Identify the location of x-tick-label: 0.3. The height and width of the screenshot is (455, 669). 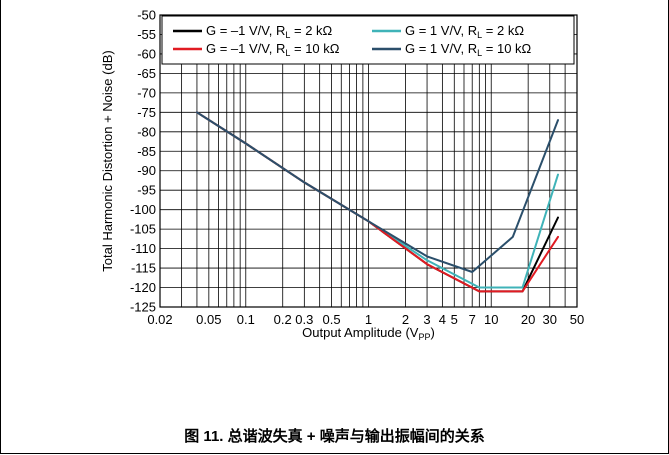
(304, 319).